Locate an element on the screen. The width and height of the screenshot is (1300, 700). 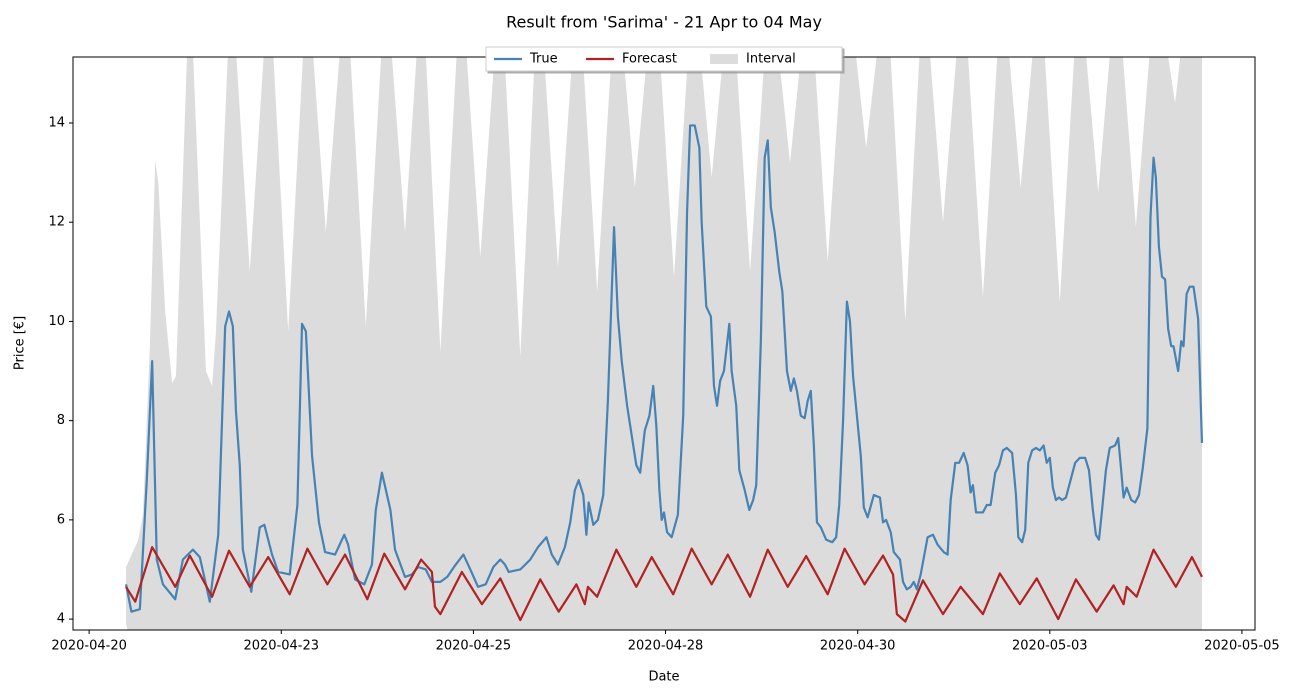
legend-box is located at coordinates (664, 59).